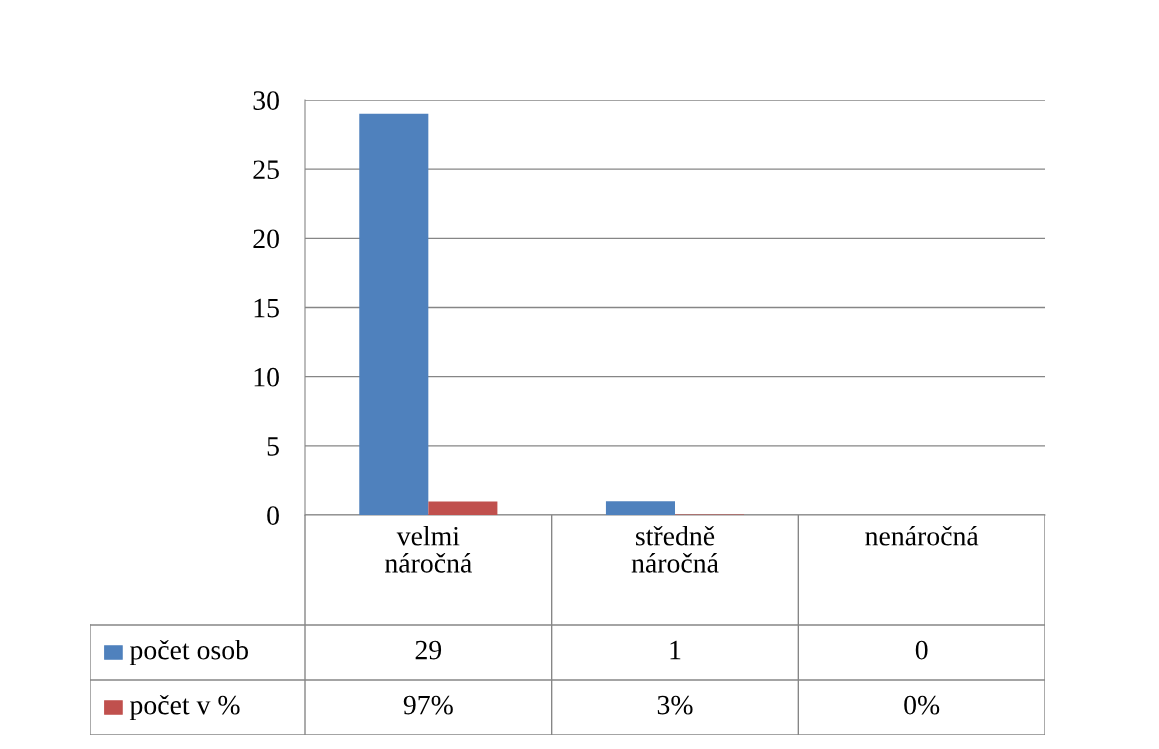 Image resolution: width=1159 pixels, height=749 pixels. I want to click on y-tick-label: 25, so click(266, 170).